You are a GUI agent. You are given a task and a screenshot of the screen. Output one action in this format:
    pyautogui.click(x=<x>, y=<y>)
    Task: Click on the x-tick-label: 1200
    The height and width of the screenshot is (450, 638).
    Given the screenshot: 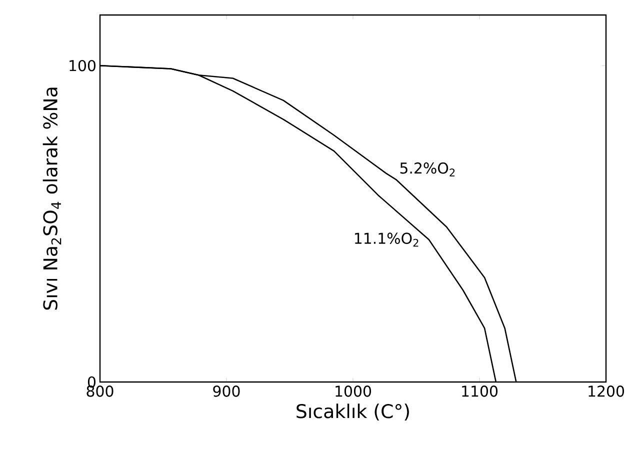 What is the action you would take?
    pyautogui.click(x=606, y=391)
    